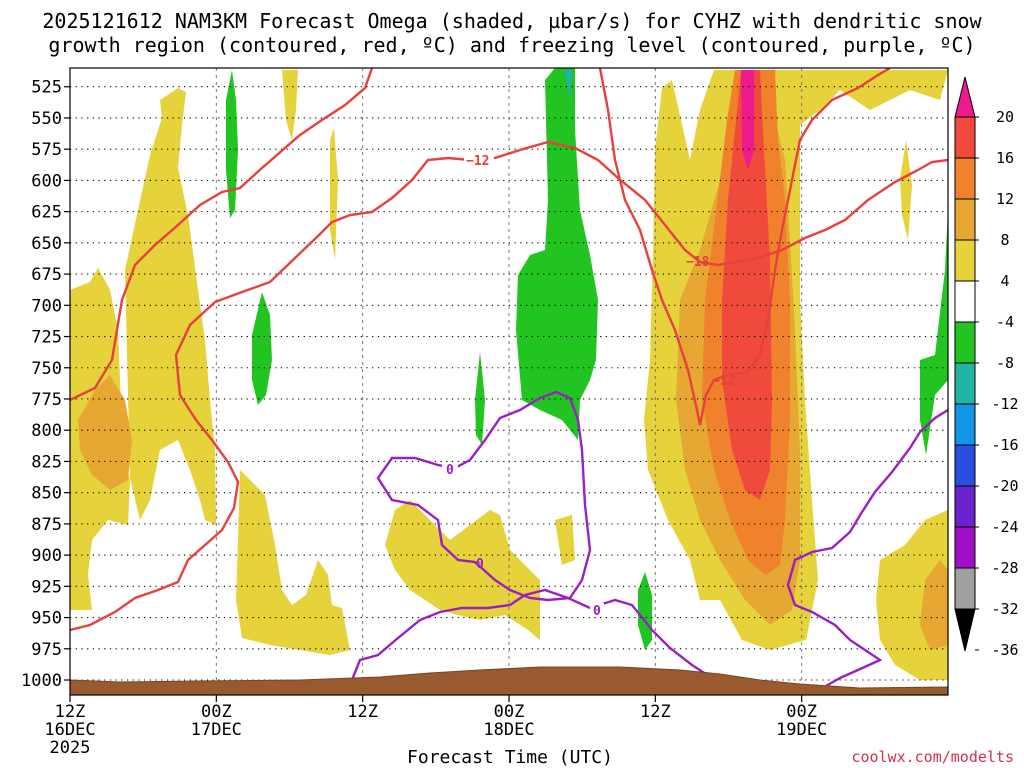 This screenshot has width=1024, height=768. What do you see at coordinates (1004, 445) in the screenshot?
I see `colorbar-label: -16` at bounding box center [1004, 445].